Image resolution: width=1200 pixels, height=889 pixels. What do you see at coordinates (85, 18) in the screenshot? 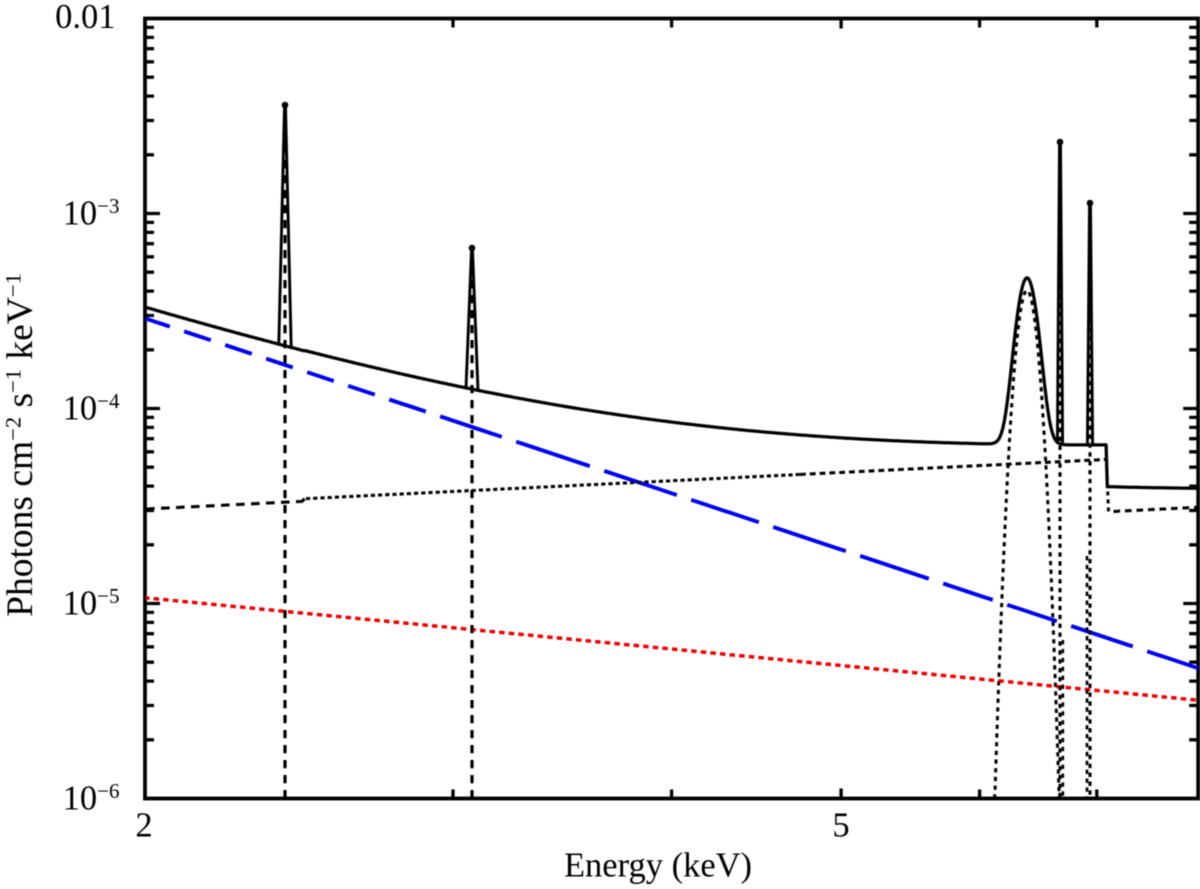
I see `svg-text: 0.01` at bounding box center [85, 18].